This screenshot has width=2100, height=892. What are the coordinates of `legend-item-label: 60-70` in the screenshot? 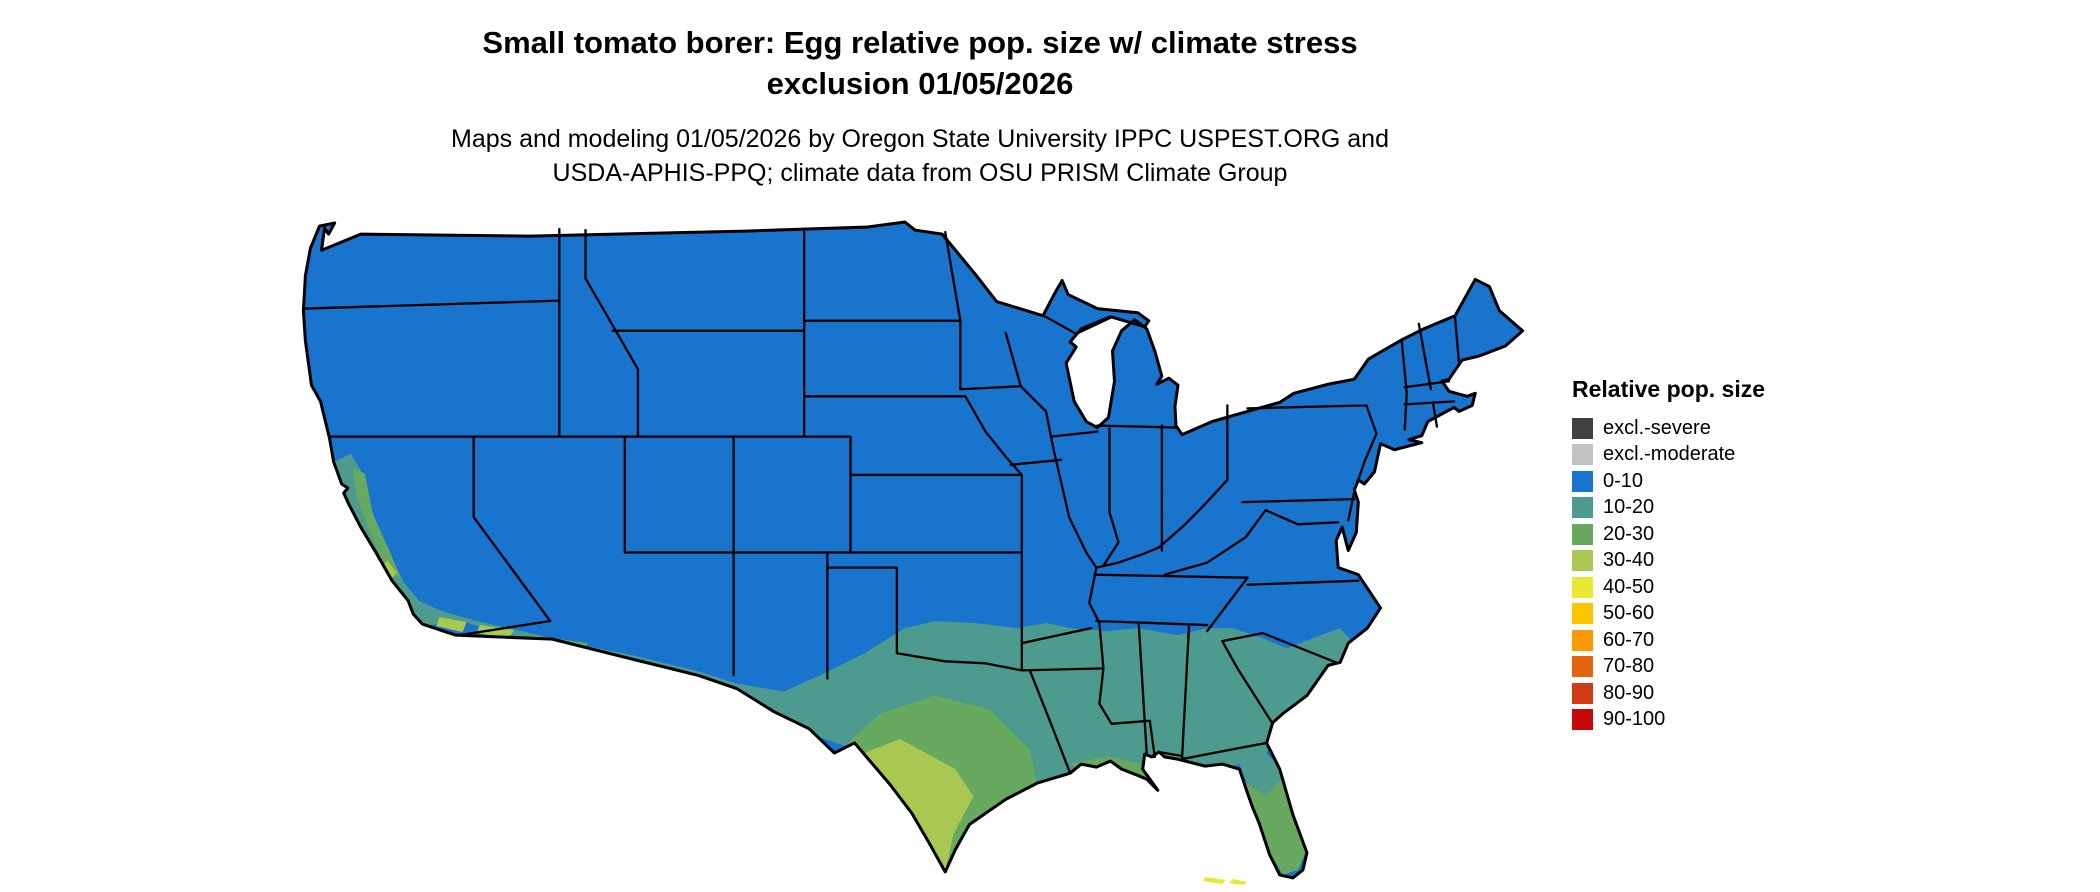 It's located at (1629, 639).